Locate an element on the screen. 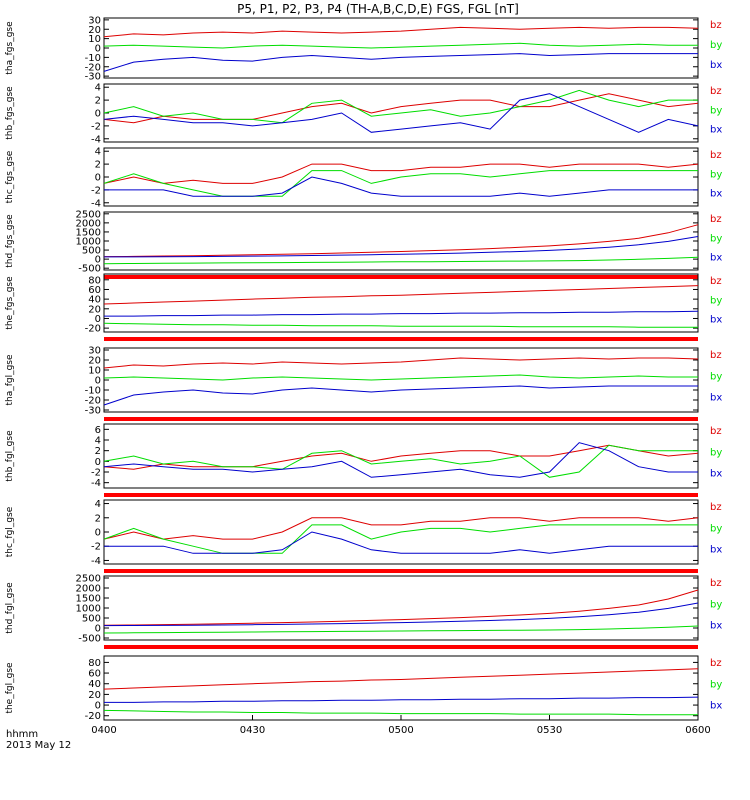 This screenshot has height=800, width=750. y-tick-label: 6 is located at coordinates (98, 430).